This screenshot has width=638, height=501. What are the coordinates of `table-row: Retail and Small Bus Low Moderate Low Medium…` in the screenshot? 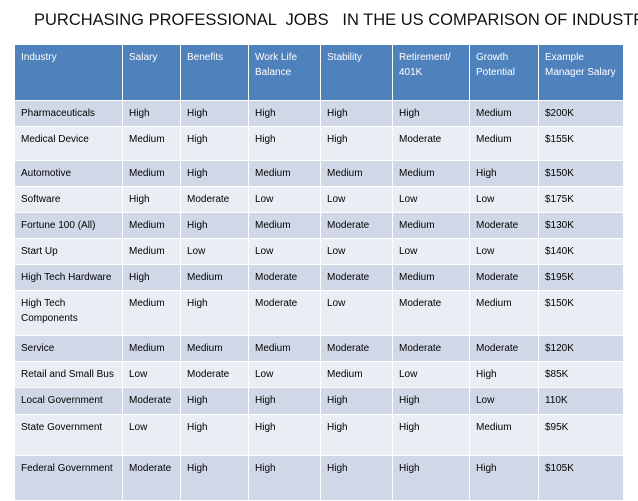 It's located at (319, 374).